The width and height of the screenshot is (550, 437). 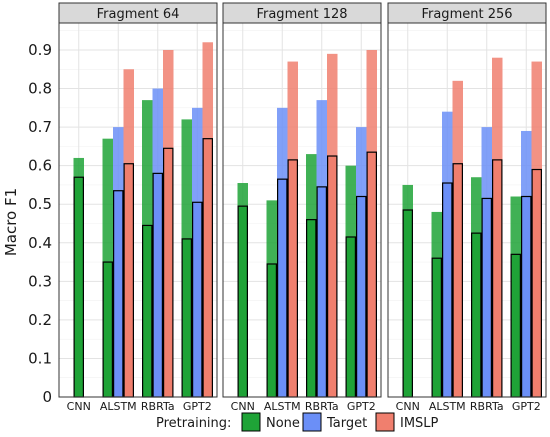 I want to click on panel-title: Fragment 64, so click(x=138, y=14).